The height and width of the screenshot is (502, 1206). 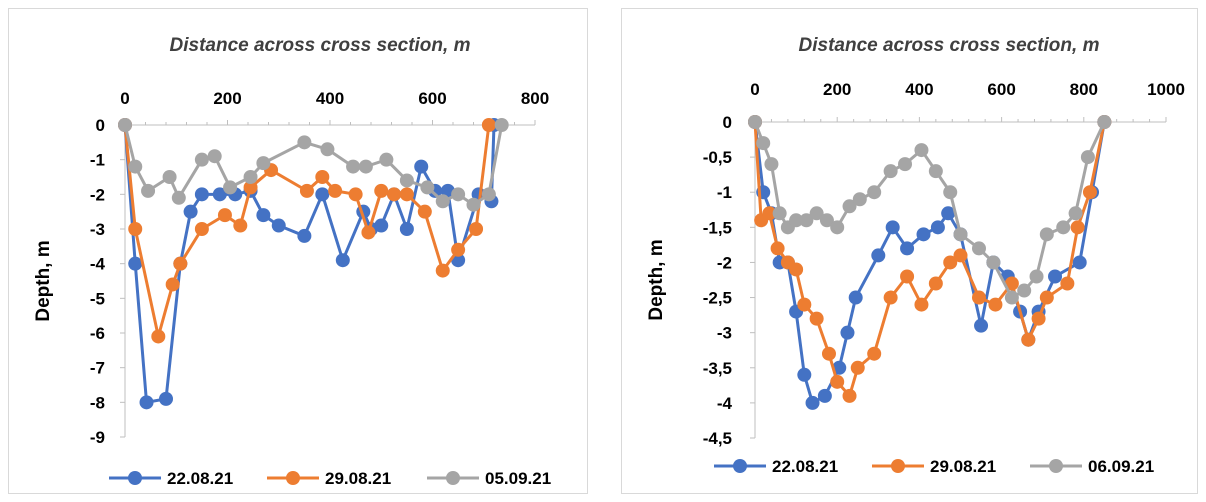 I want to click on y-tick-label: -7, so click(x=97, y=368).